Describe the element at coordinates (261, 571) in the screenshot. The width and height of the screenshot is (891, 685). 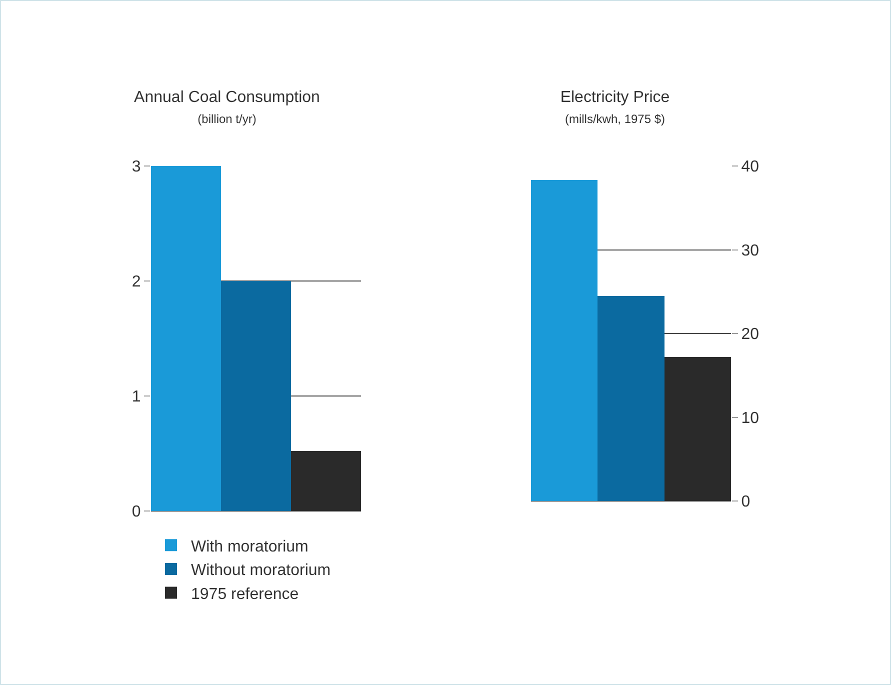
I see `legend-label: Without moratorium` at that location.